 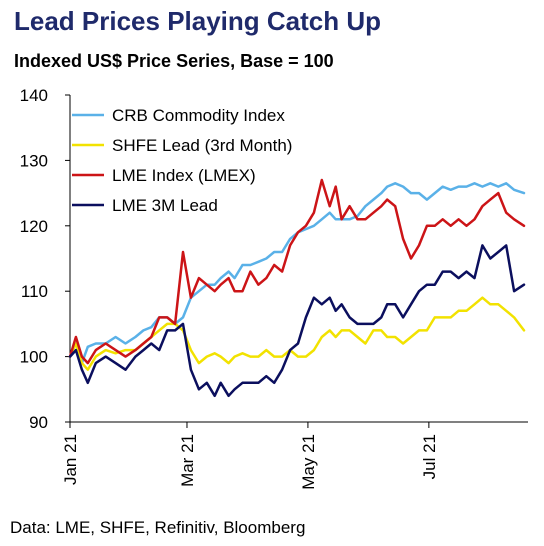 What do you see at coordinates (184, 175) in the screenshot?
I see `legend-label: LME Index (LMEX)` at bounding box center [184, 175].